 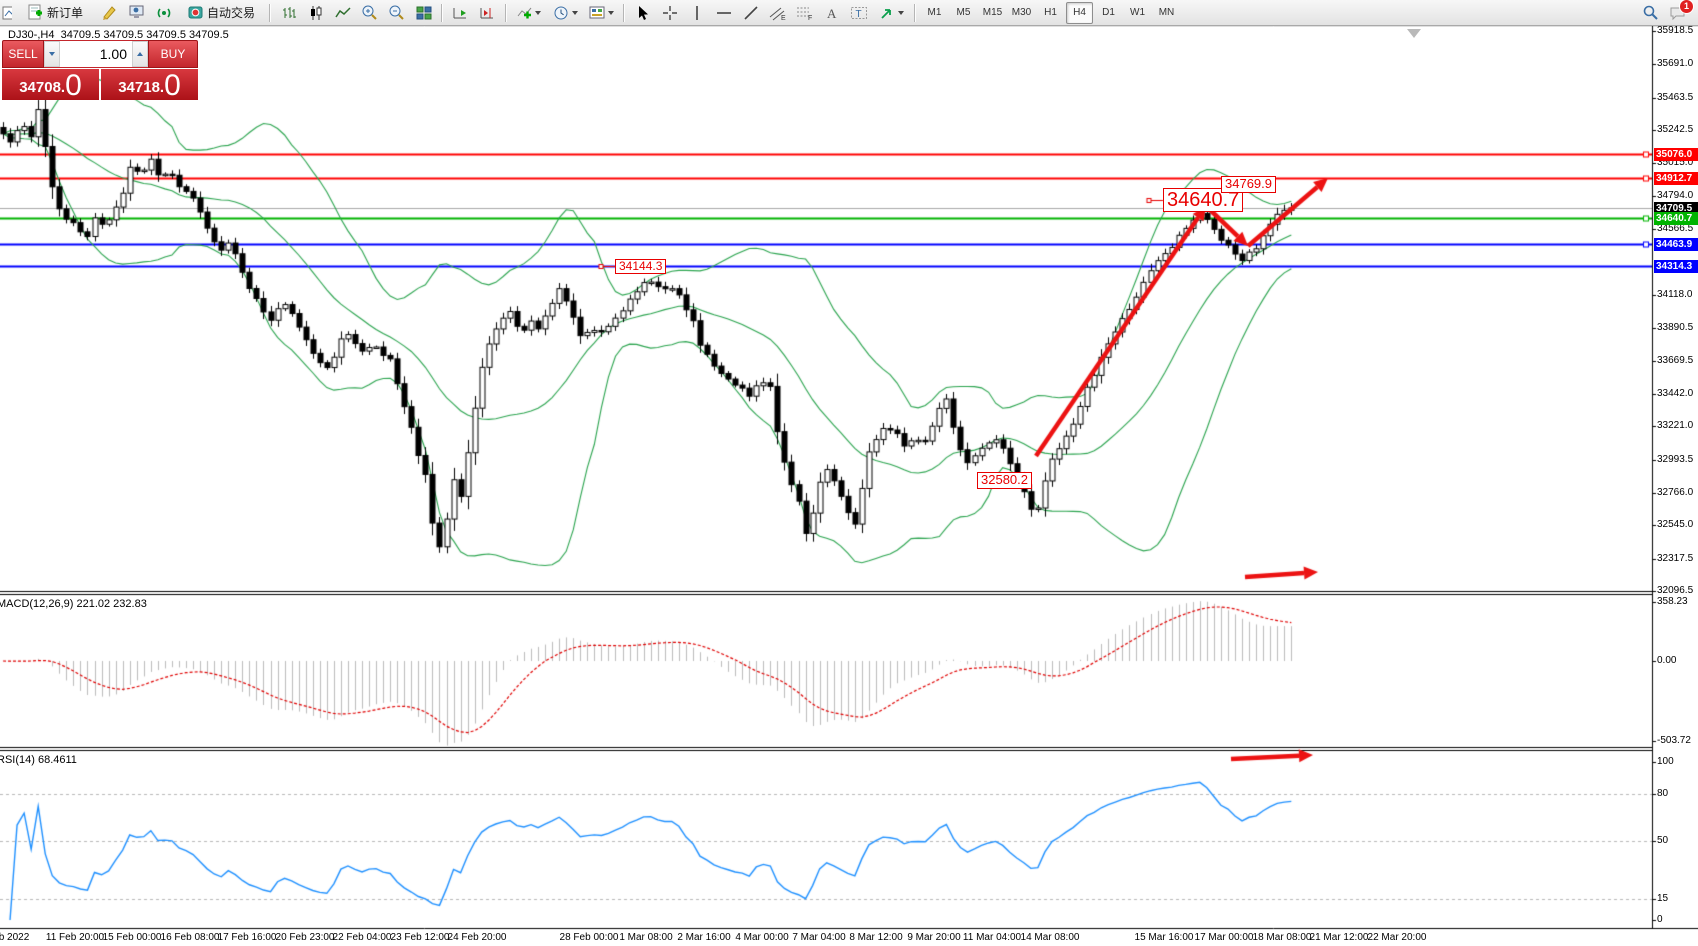 I want to click on triangle-down-icon, so click(x=52, y=54).